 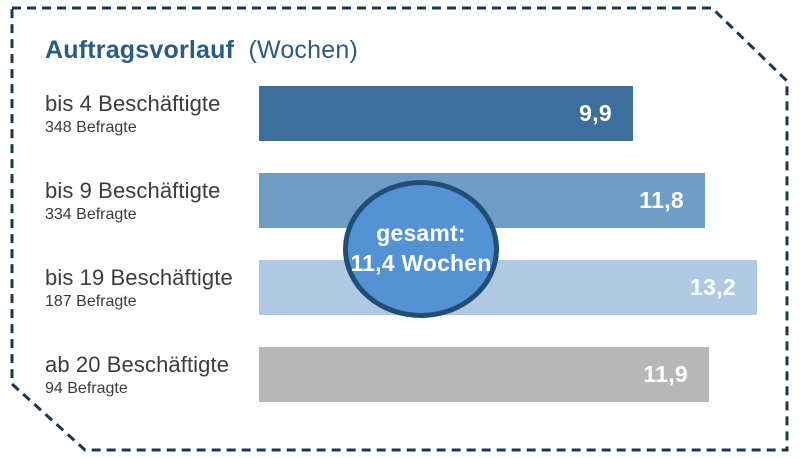 What do you see at coordinates (91, 301) in the screenshot?
I see `respondents-label: 187 Befragte` at bounding box center [91, 301].